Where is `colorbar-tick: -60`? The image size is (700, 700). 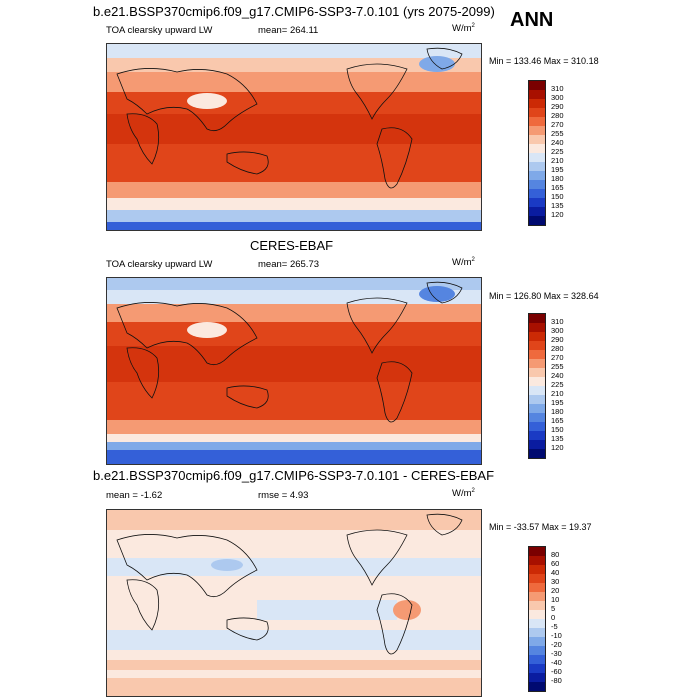 colorbar-tick: -60 is located at coordinates (556, 671).